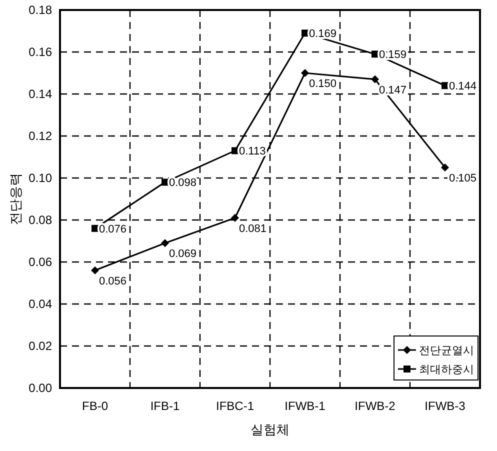  I want to click on x-axis-title: 실험체, so click(270, 429).